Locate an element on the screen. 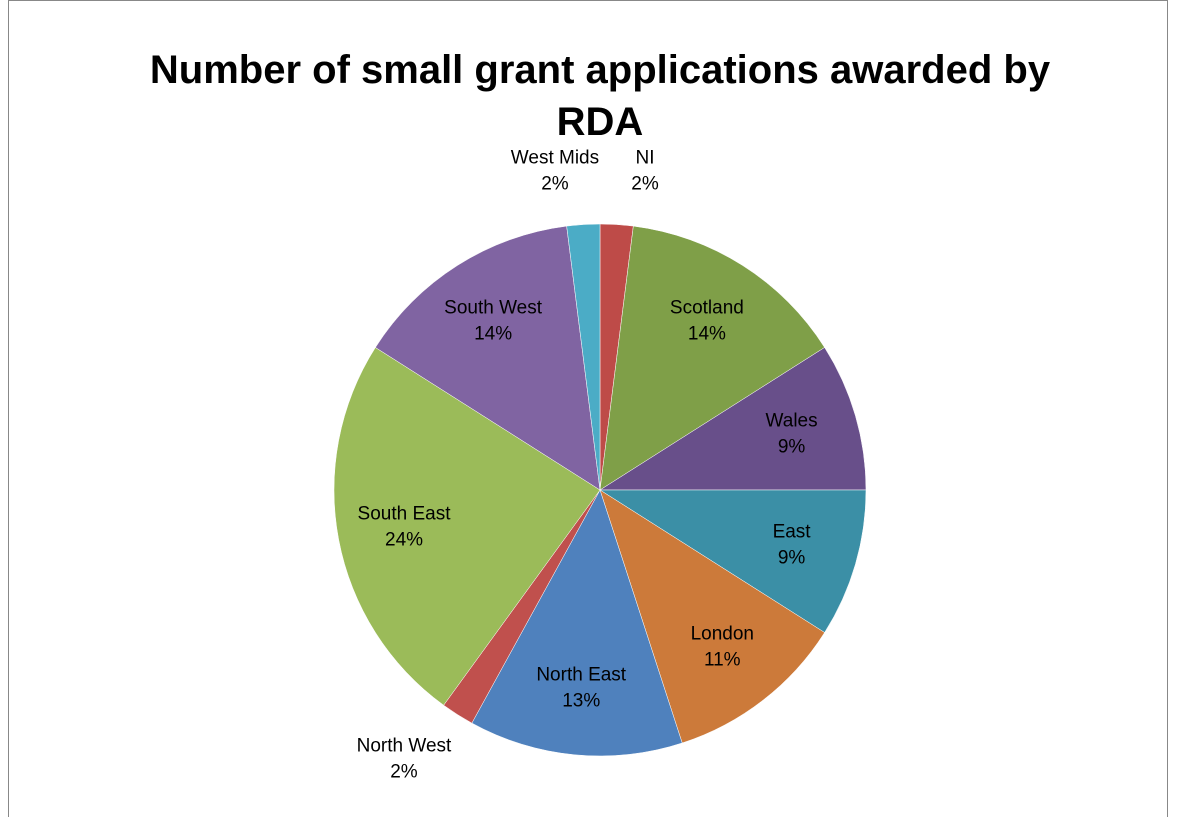  slice-value-label: 13% is located at coordinates (581, 701).